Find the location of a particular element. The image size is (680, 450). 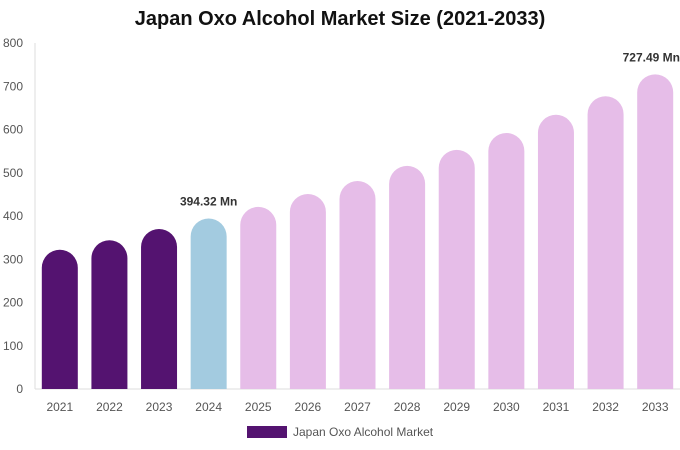

y-tick-label: 200 is located at coordinates (13, 303).